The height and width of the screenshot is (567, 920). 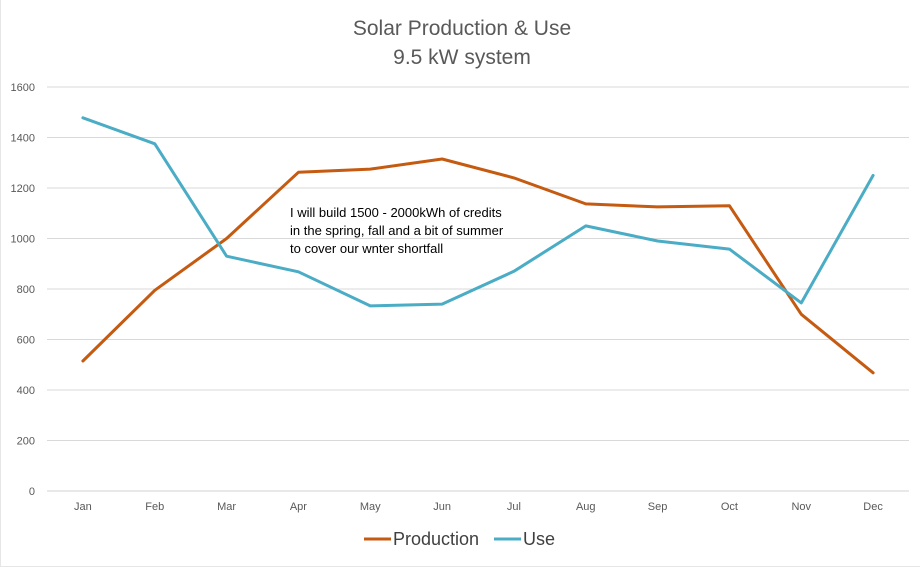 I want to click on y-tick-label: 400, so click(x=26, y=391).